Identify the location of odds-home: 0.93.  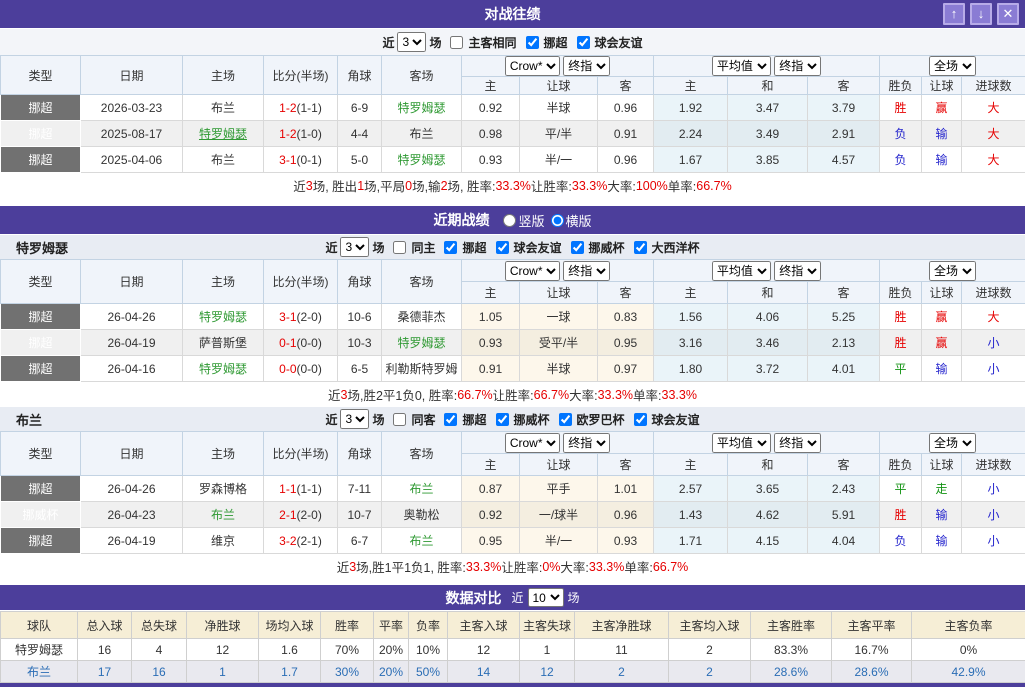
(491, 160).